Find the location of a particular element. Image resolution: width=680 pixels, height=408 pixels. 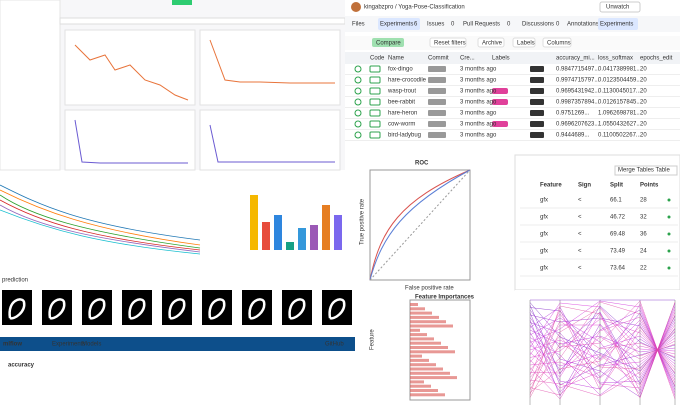

nb-toolbar is located at coordinates (646, 170).